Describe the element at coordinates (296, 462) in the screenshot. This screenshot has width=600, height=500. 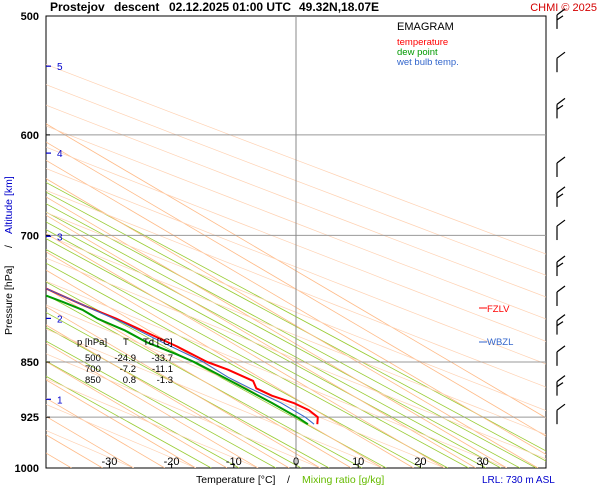
I see `temperature-tick-label: 0` at that location.